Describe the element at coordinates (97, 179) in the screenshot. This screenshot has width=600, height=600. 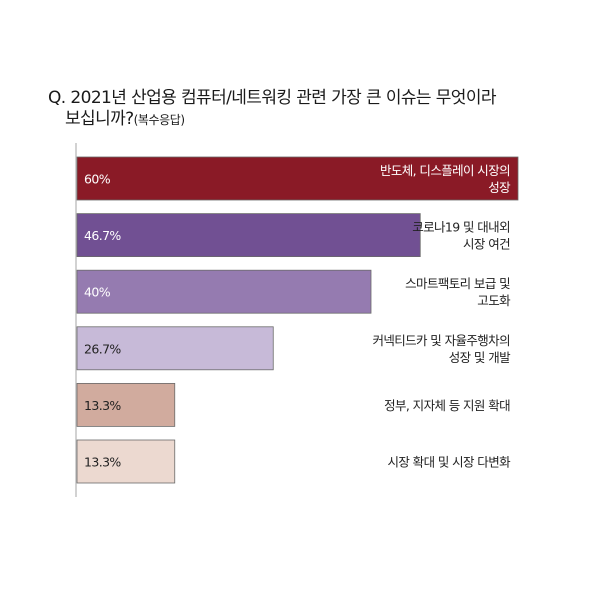
I see `value-label: 60%` at that location.